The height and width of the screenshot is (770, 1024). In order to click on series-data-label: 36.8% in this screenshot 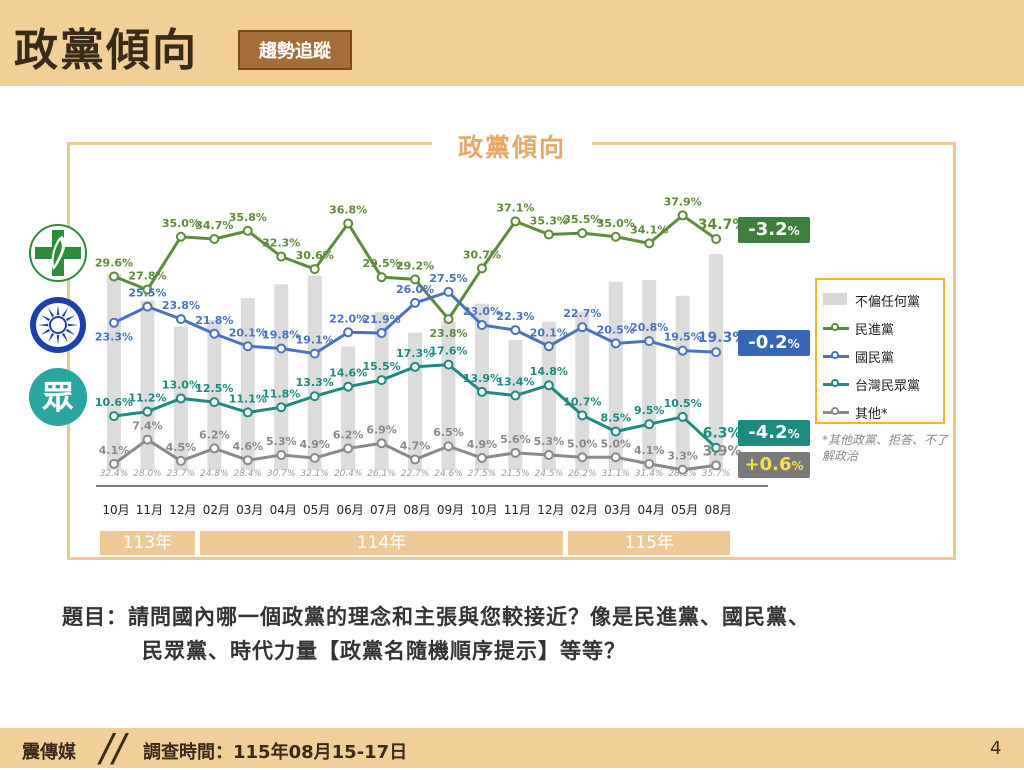, I will do `click(348, 210)`.